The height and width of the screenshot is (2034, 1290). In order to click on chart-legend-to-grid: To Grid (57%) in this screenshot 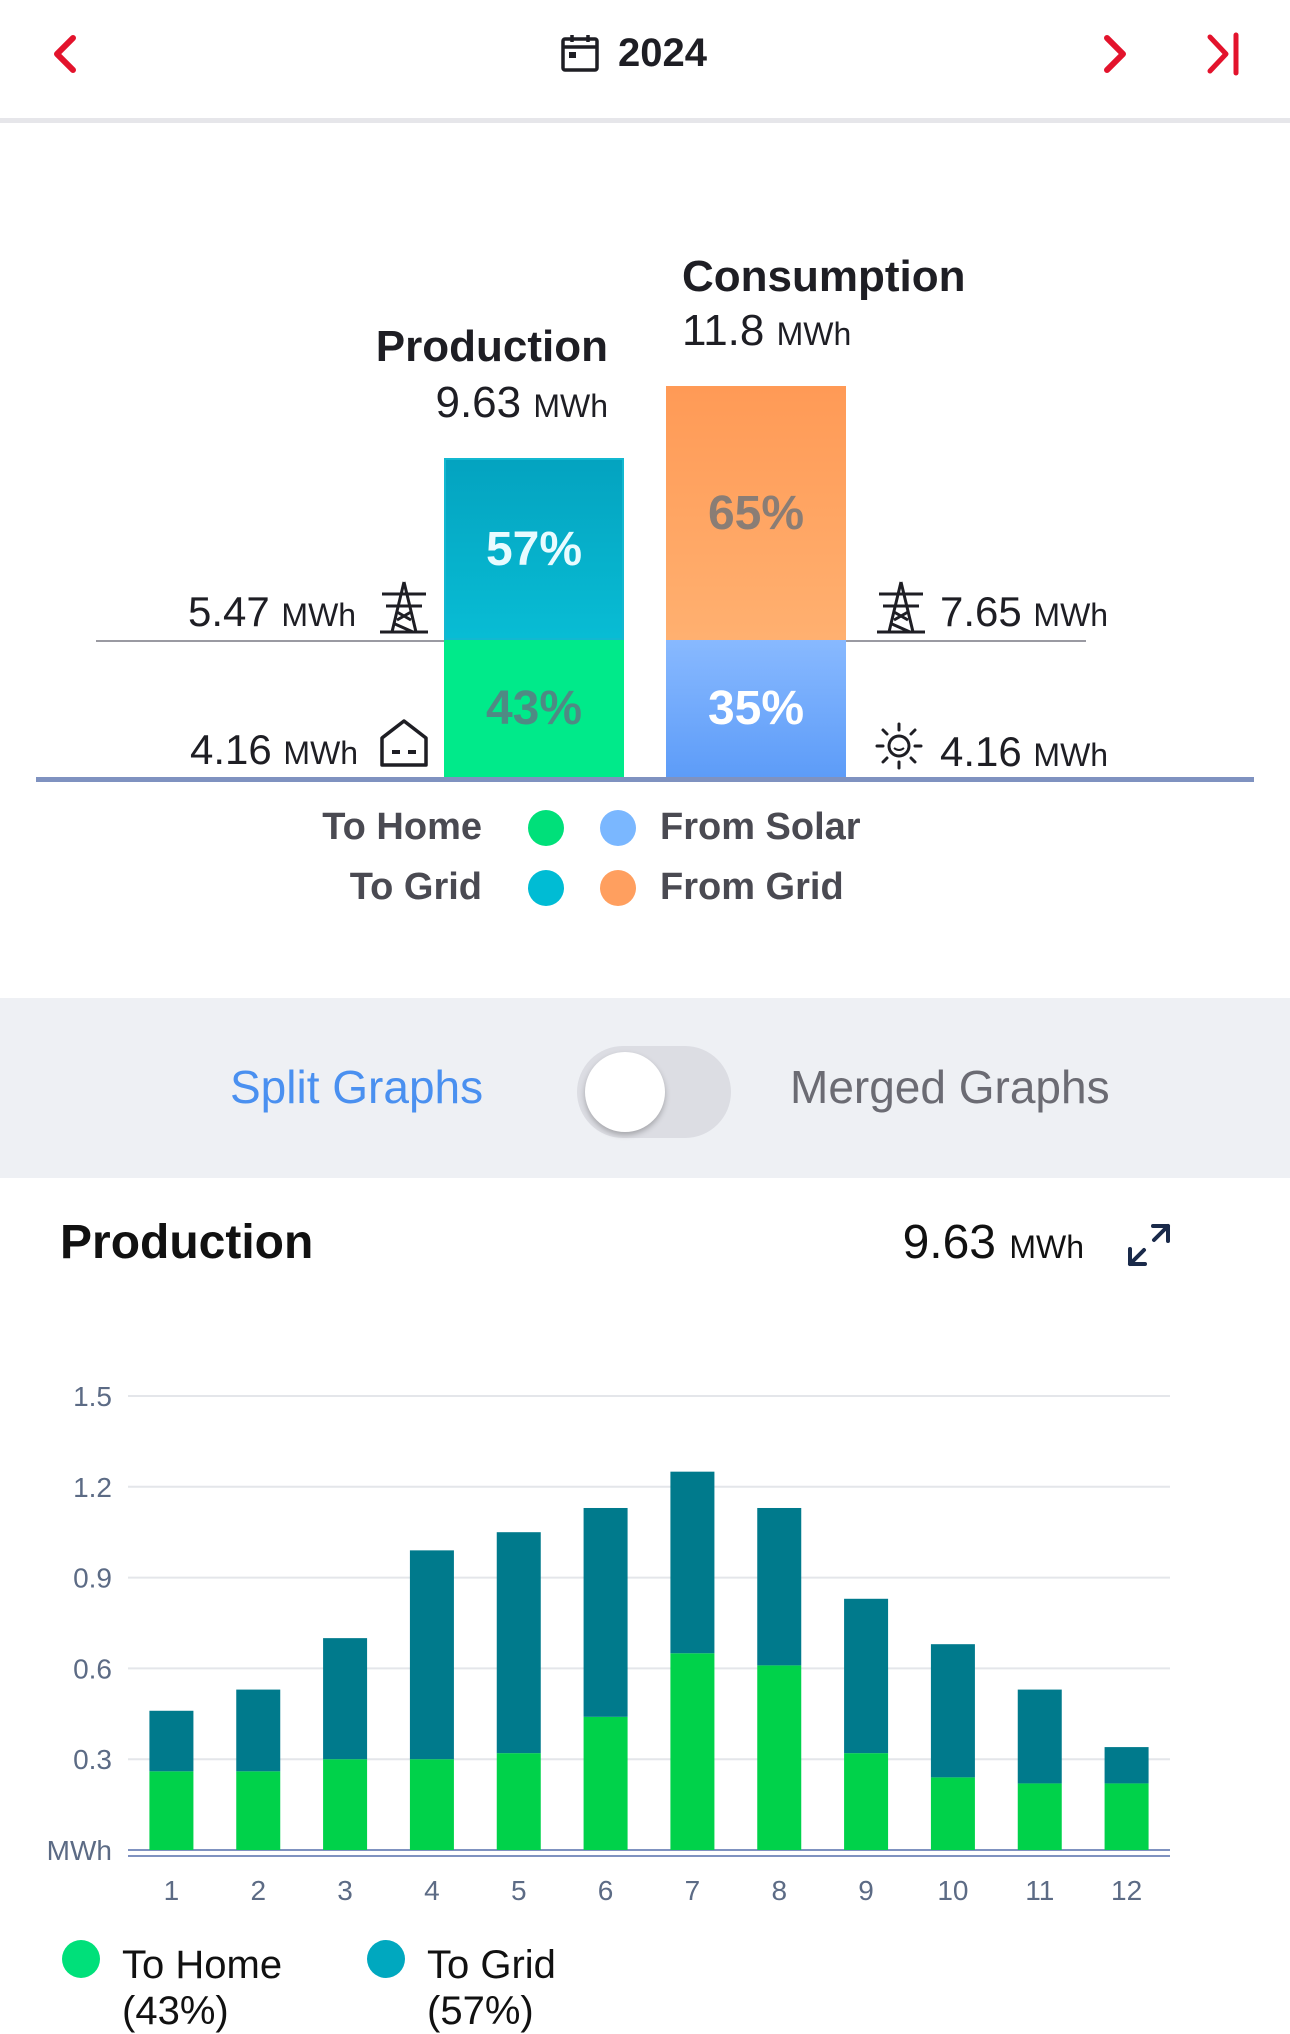, I will do `click(491, 1988)`.